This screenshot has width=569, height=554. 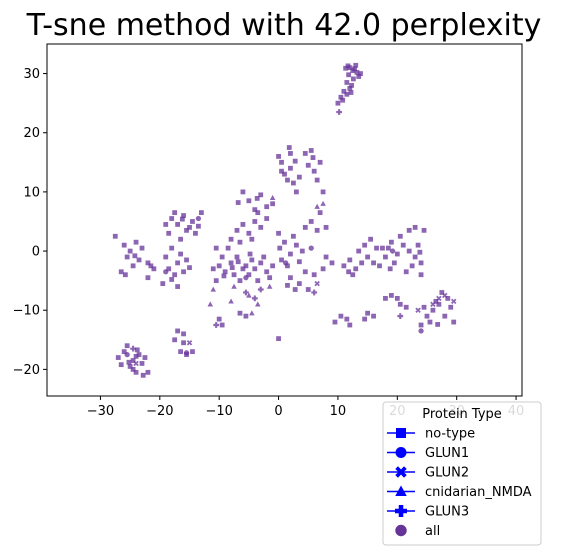 What do you see at coordinates (26, 370) in the screenshot?
I see `y-tick-label: −20` at bounding box center [26, 370].